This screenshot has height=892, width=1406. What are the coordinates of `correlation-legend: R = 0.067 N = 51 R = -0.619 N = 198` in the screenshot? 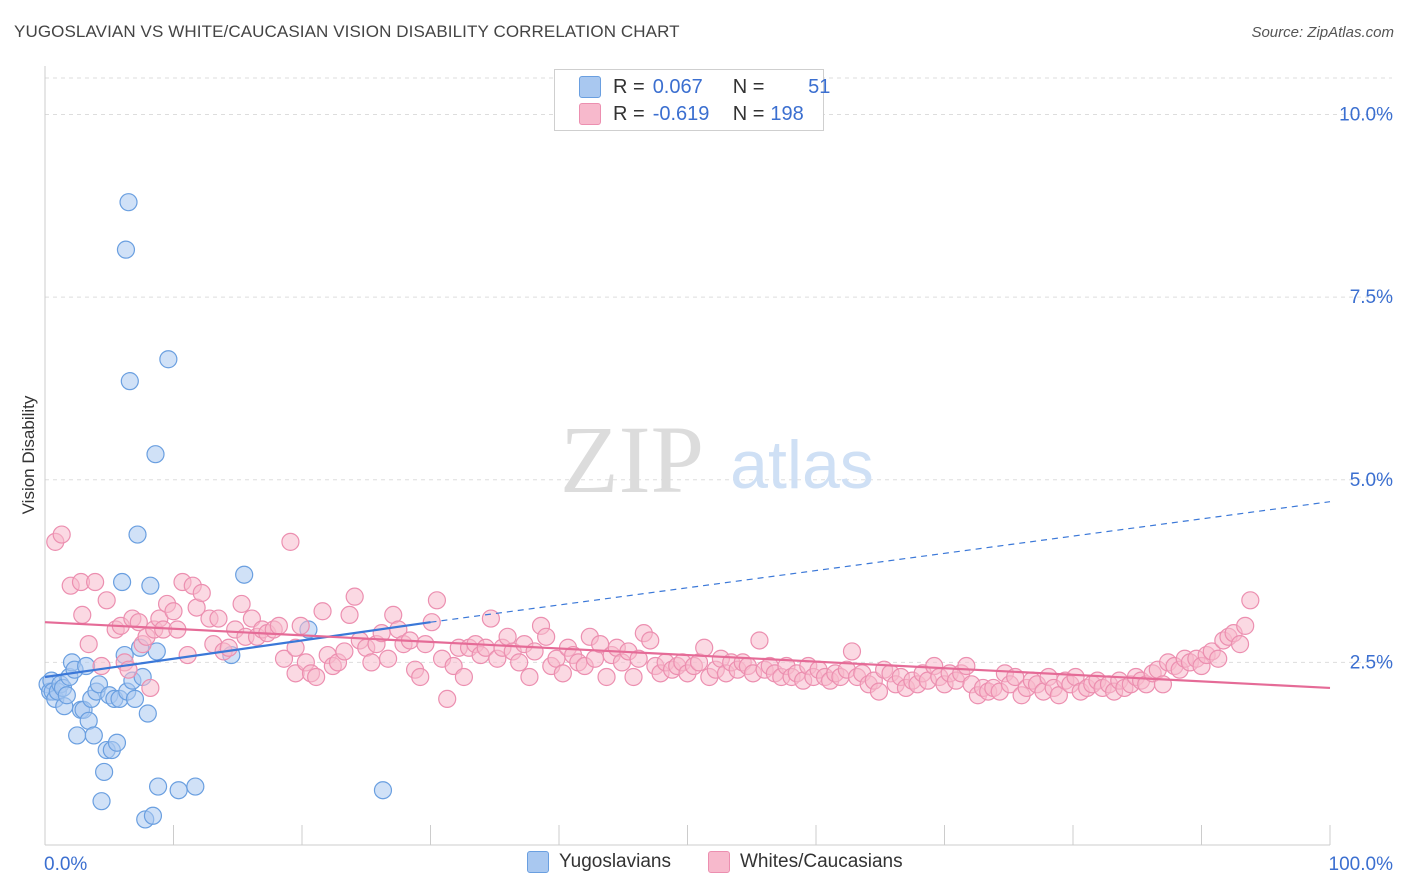 It's located at (692, 100).